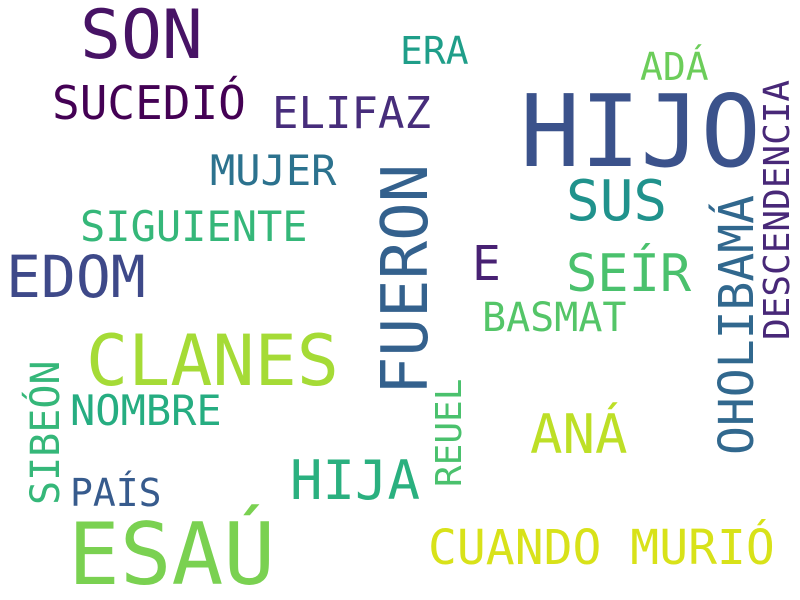 This screenshot has height=600, width=800. What do you see at coordinates (141, 37) in the screenshot?
I see `word-son: SON` at bounding box center [141, 37].